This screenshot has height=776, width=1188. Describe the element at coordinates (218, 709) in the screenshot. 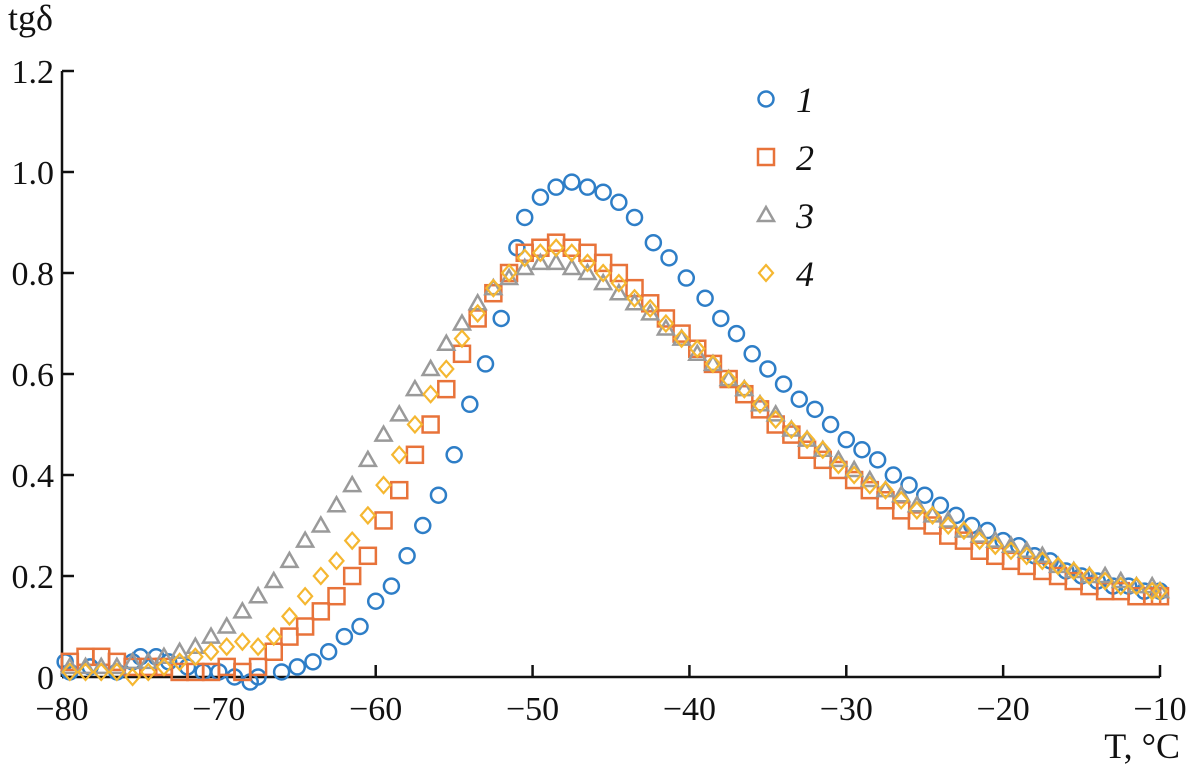

I see `x-tick-label: −70` at that location.